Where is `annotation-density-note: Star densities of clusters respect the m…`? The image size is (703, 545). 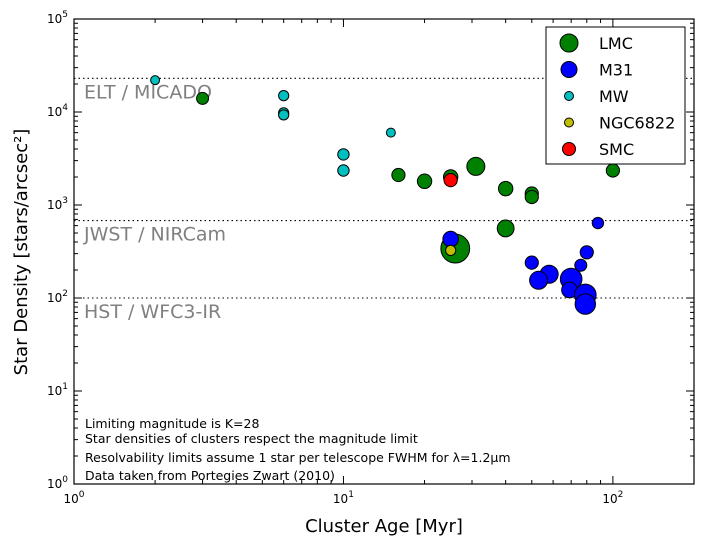 annotation-density-note: Star densities of clusters respect the m… is located at coordinates (251, 438).